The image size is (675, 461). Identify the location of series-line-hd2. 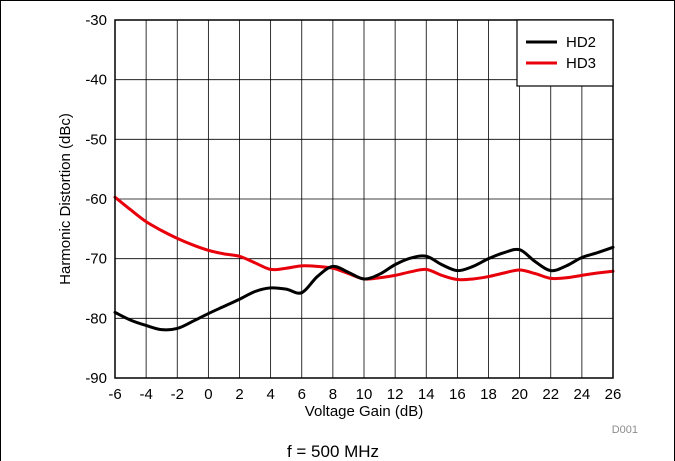
(364, 288).